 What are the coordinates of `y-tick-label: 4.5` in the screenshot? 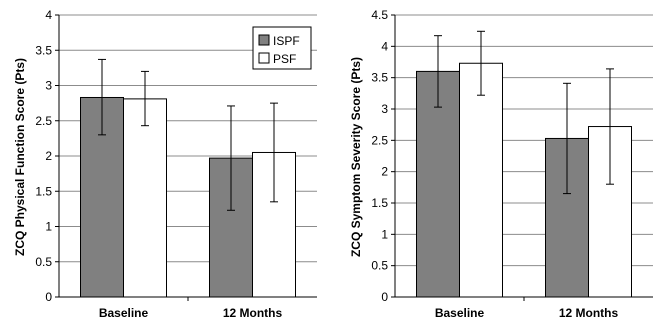 It's located at (379, 15).